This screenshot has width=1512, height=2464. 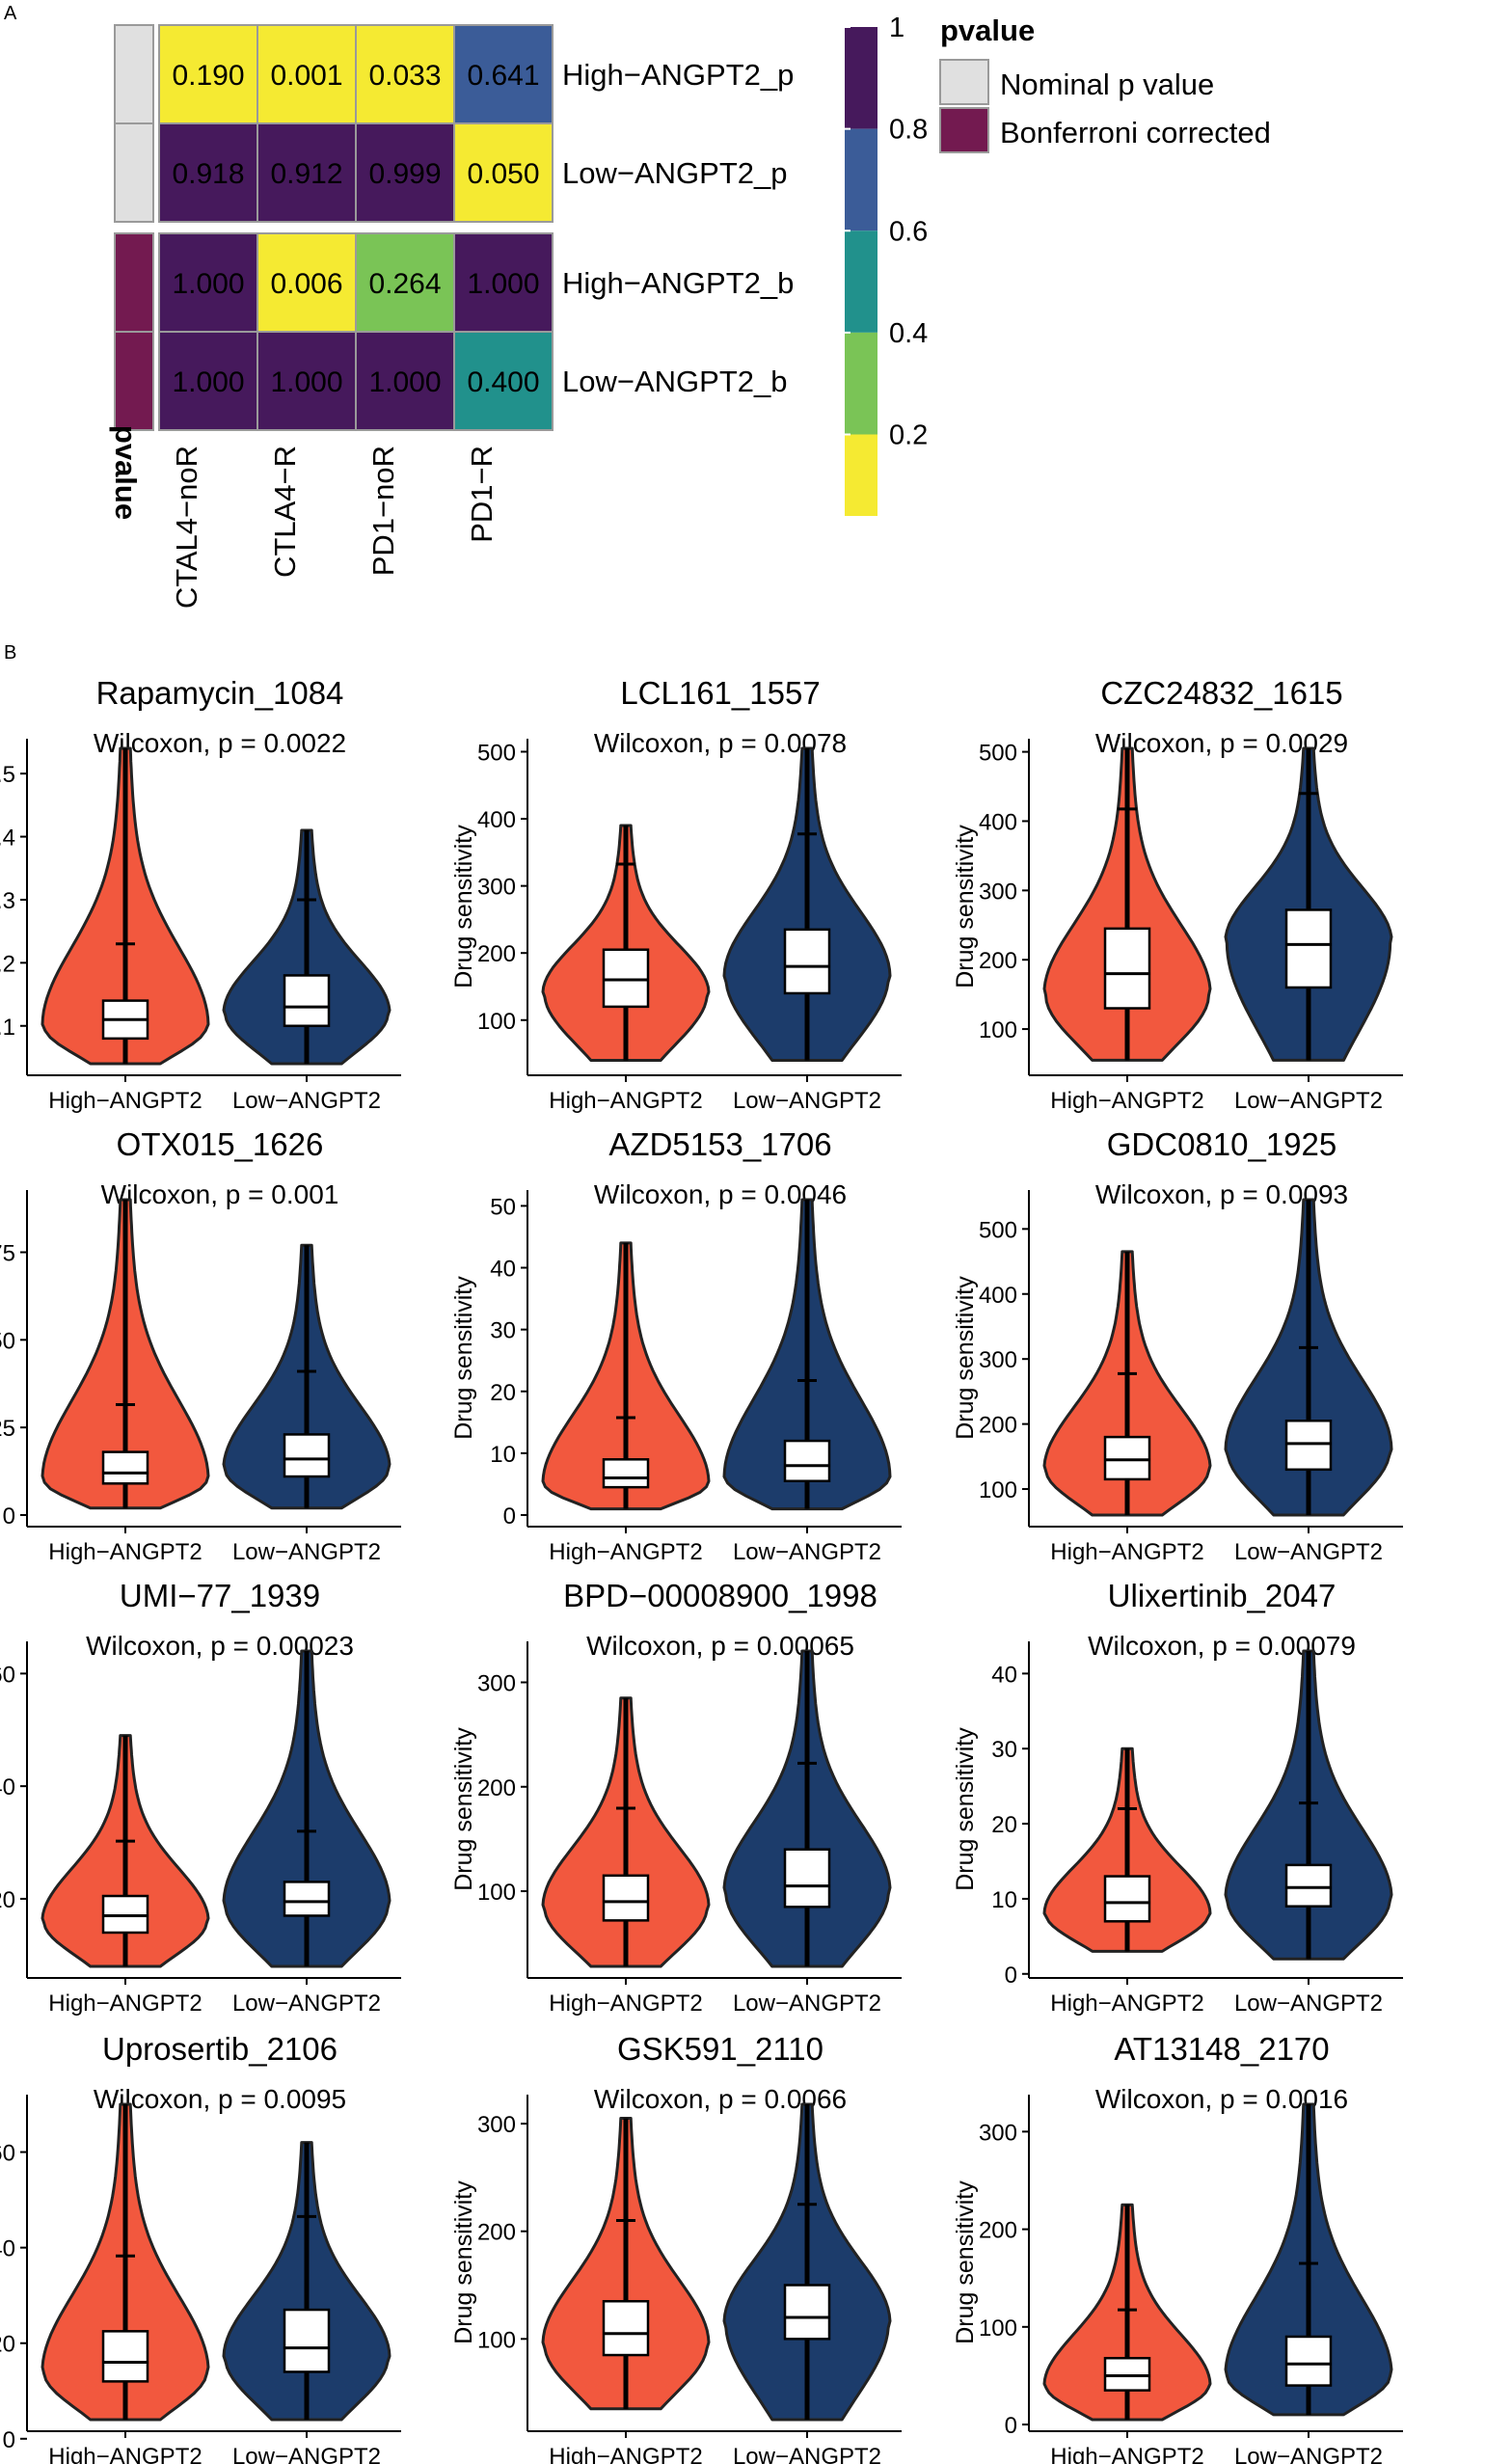 I want to click on heatmap-cell-value: 0.400, so click(x=503, y=382).